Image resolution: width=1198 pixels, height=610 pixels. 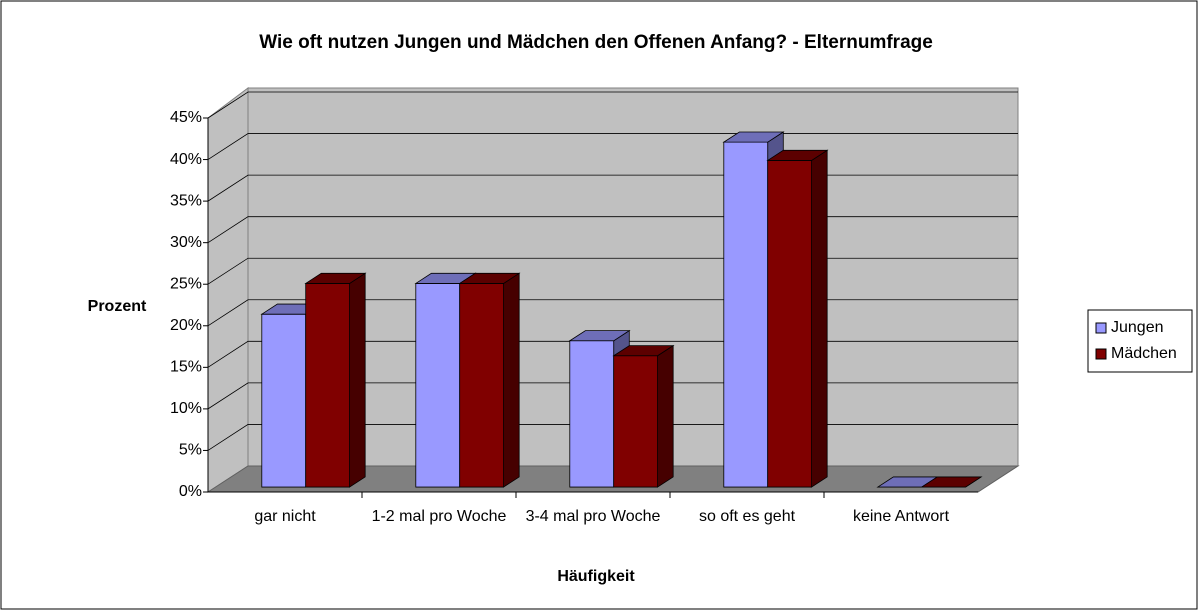 What do you see at coordinates (190, 491) in the screenshot?
I see `y-tick-label: 0%` at bounding box center [190, 491].